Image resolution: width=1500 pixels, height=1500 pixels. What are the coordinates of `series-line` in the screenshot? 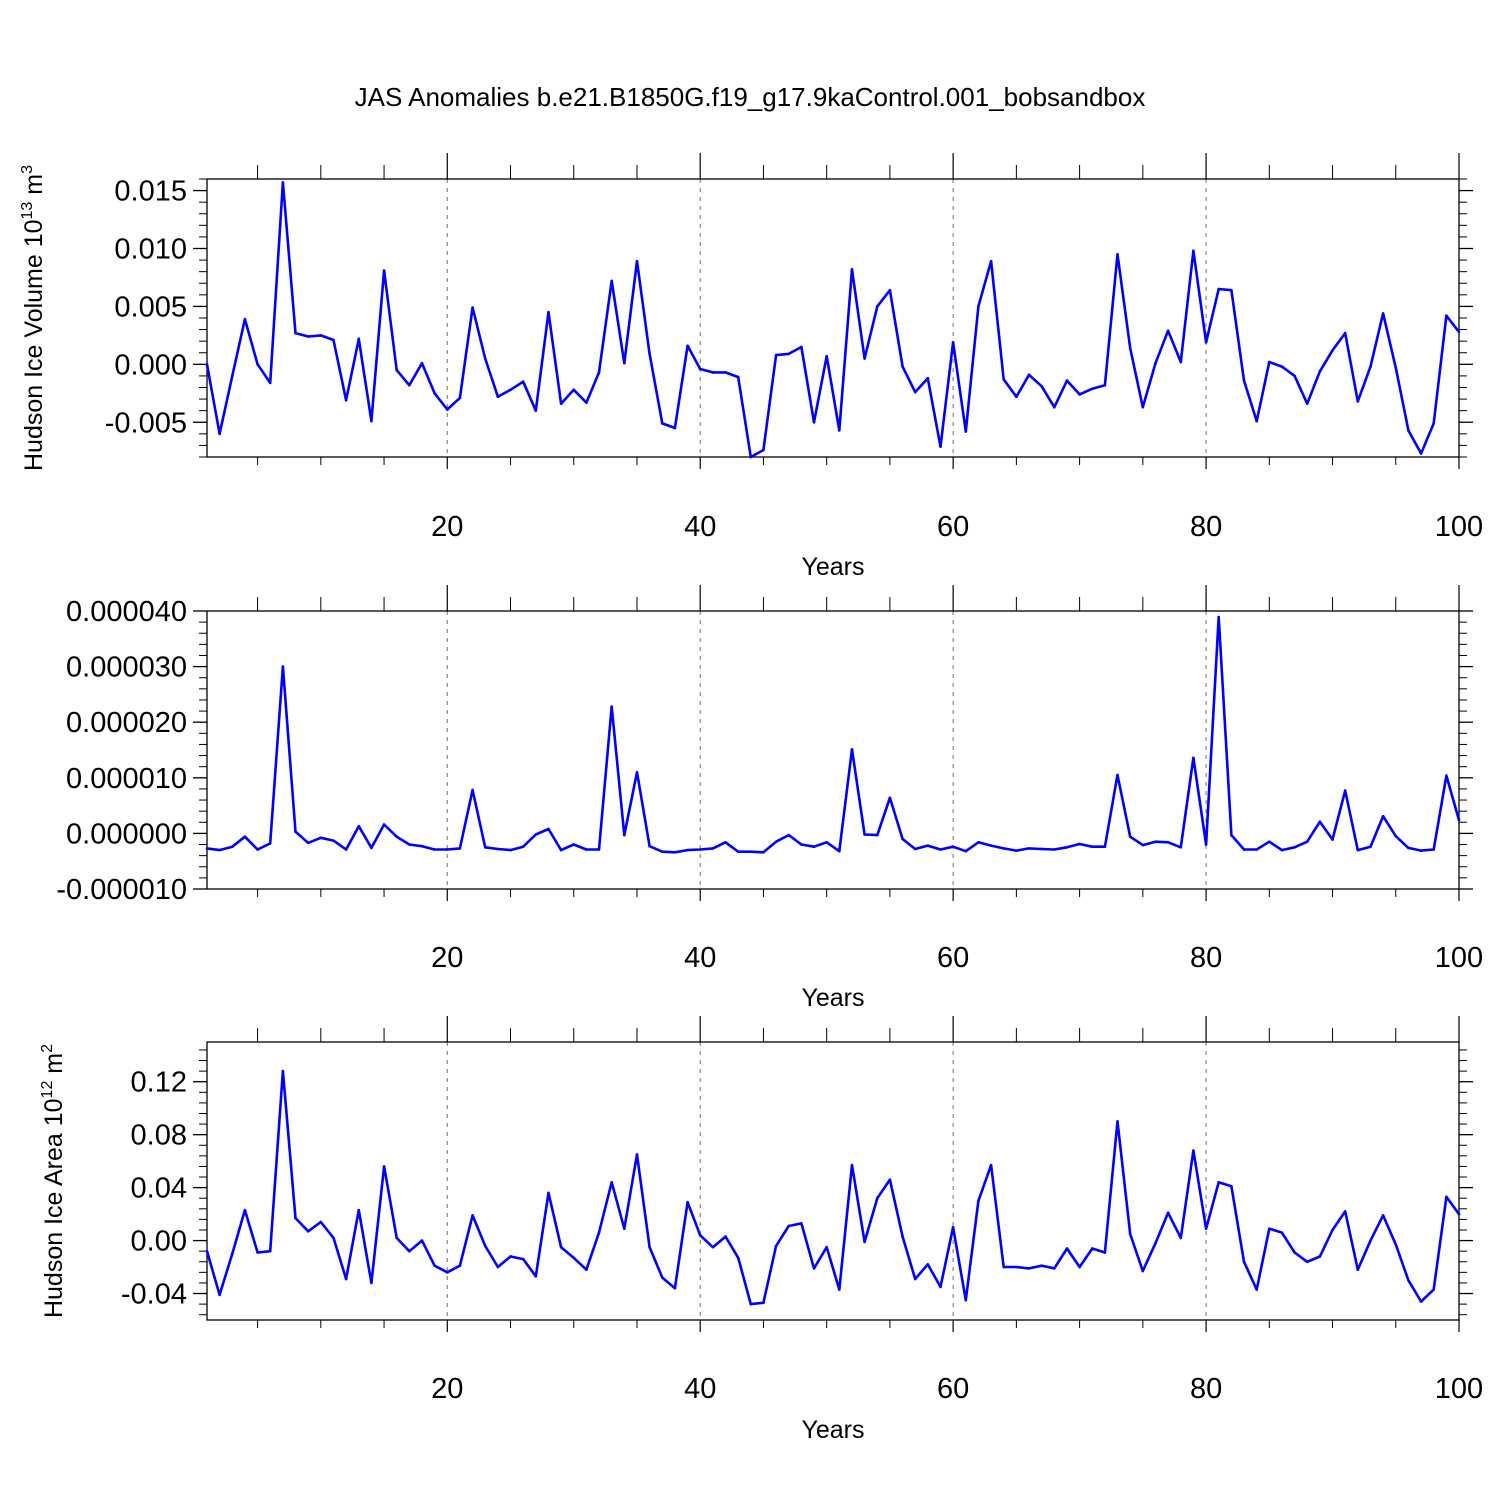 It's located at (833, 734).